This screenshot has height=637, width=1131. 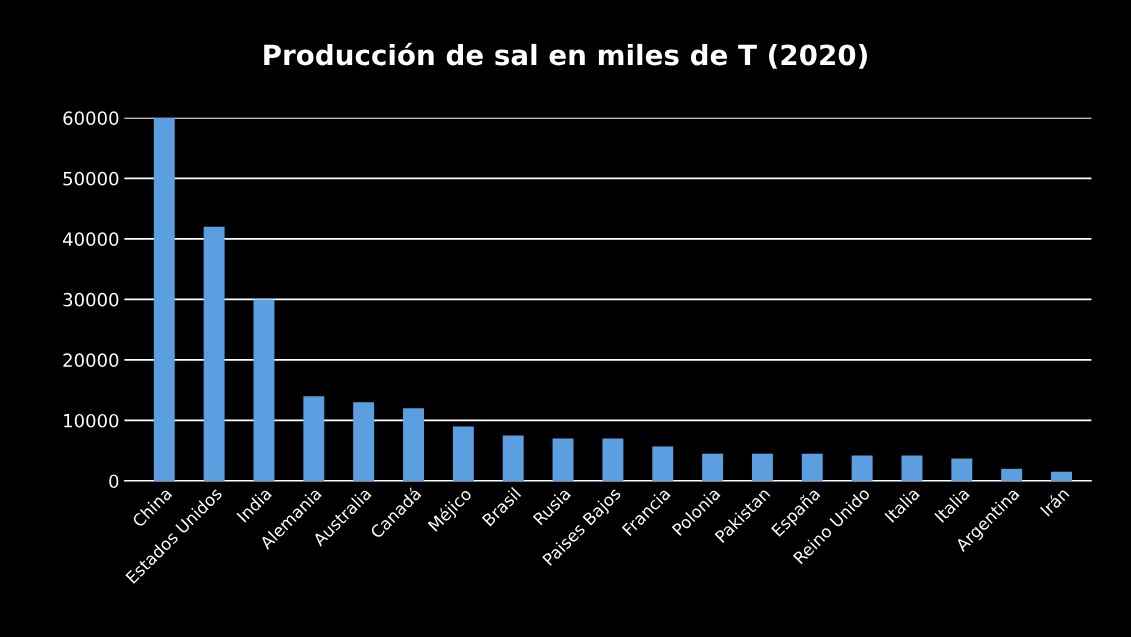 I want to click on x-tick-label: Irán, so click(x=1054, y=501).